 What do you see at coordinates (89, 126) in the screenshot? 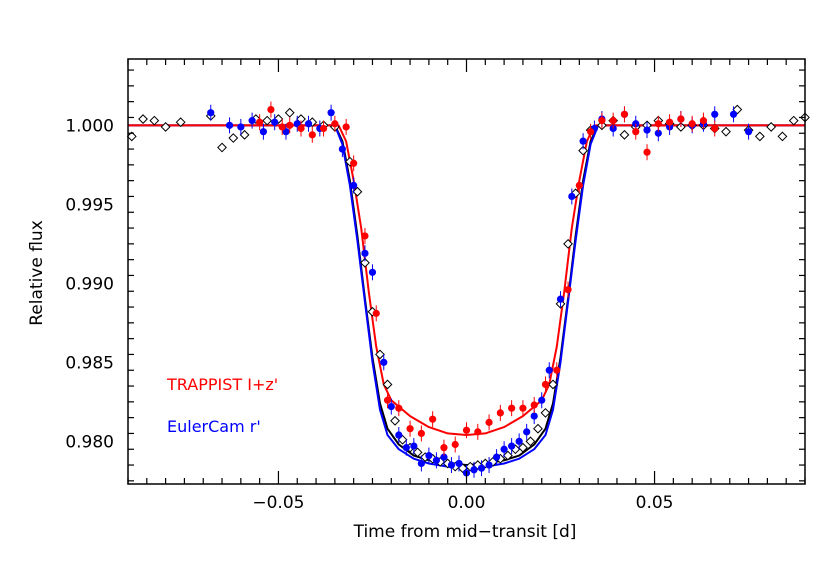
I see `y-tick-label: 1.000` at bounding box center [89, 126].